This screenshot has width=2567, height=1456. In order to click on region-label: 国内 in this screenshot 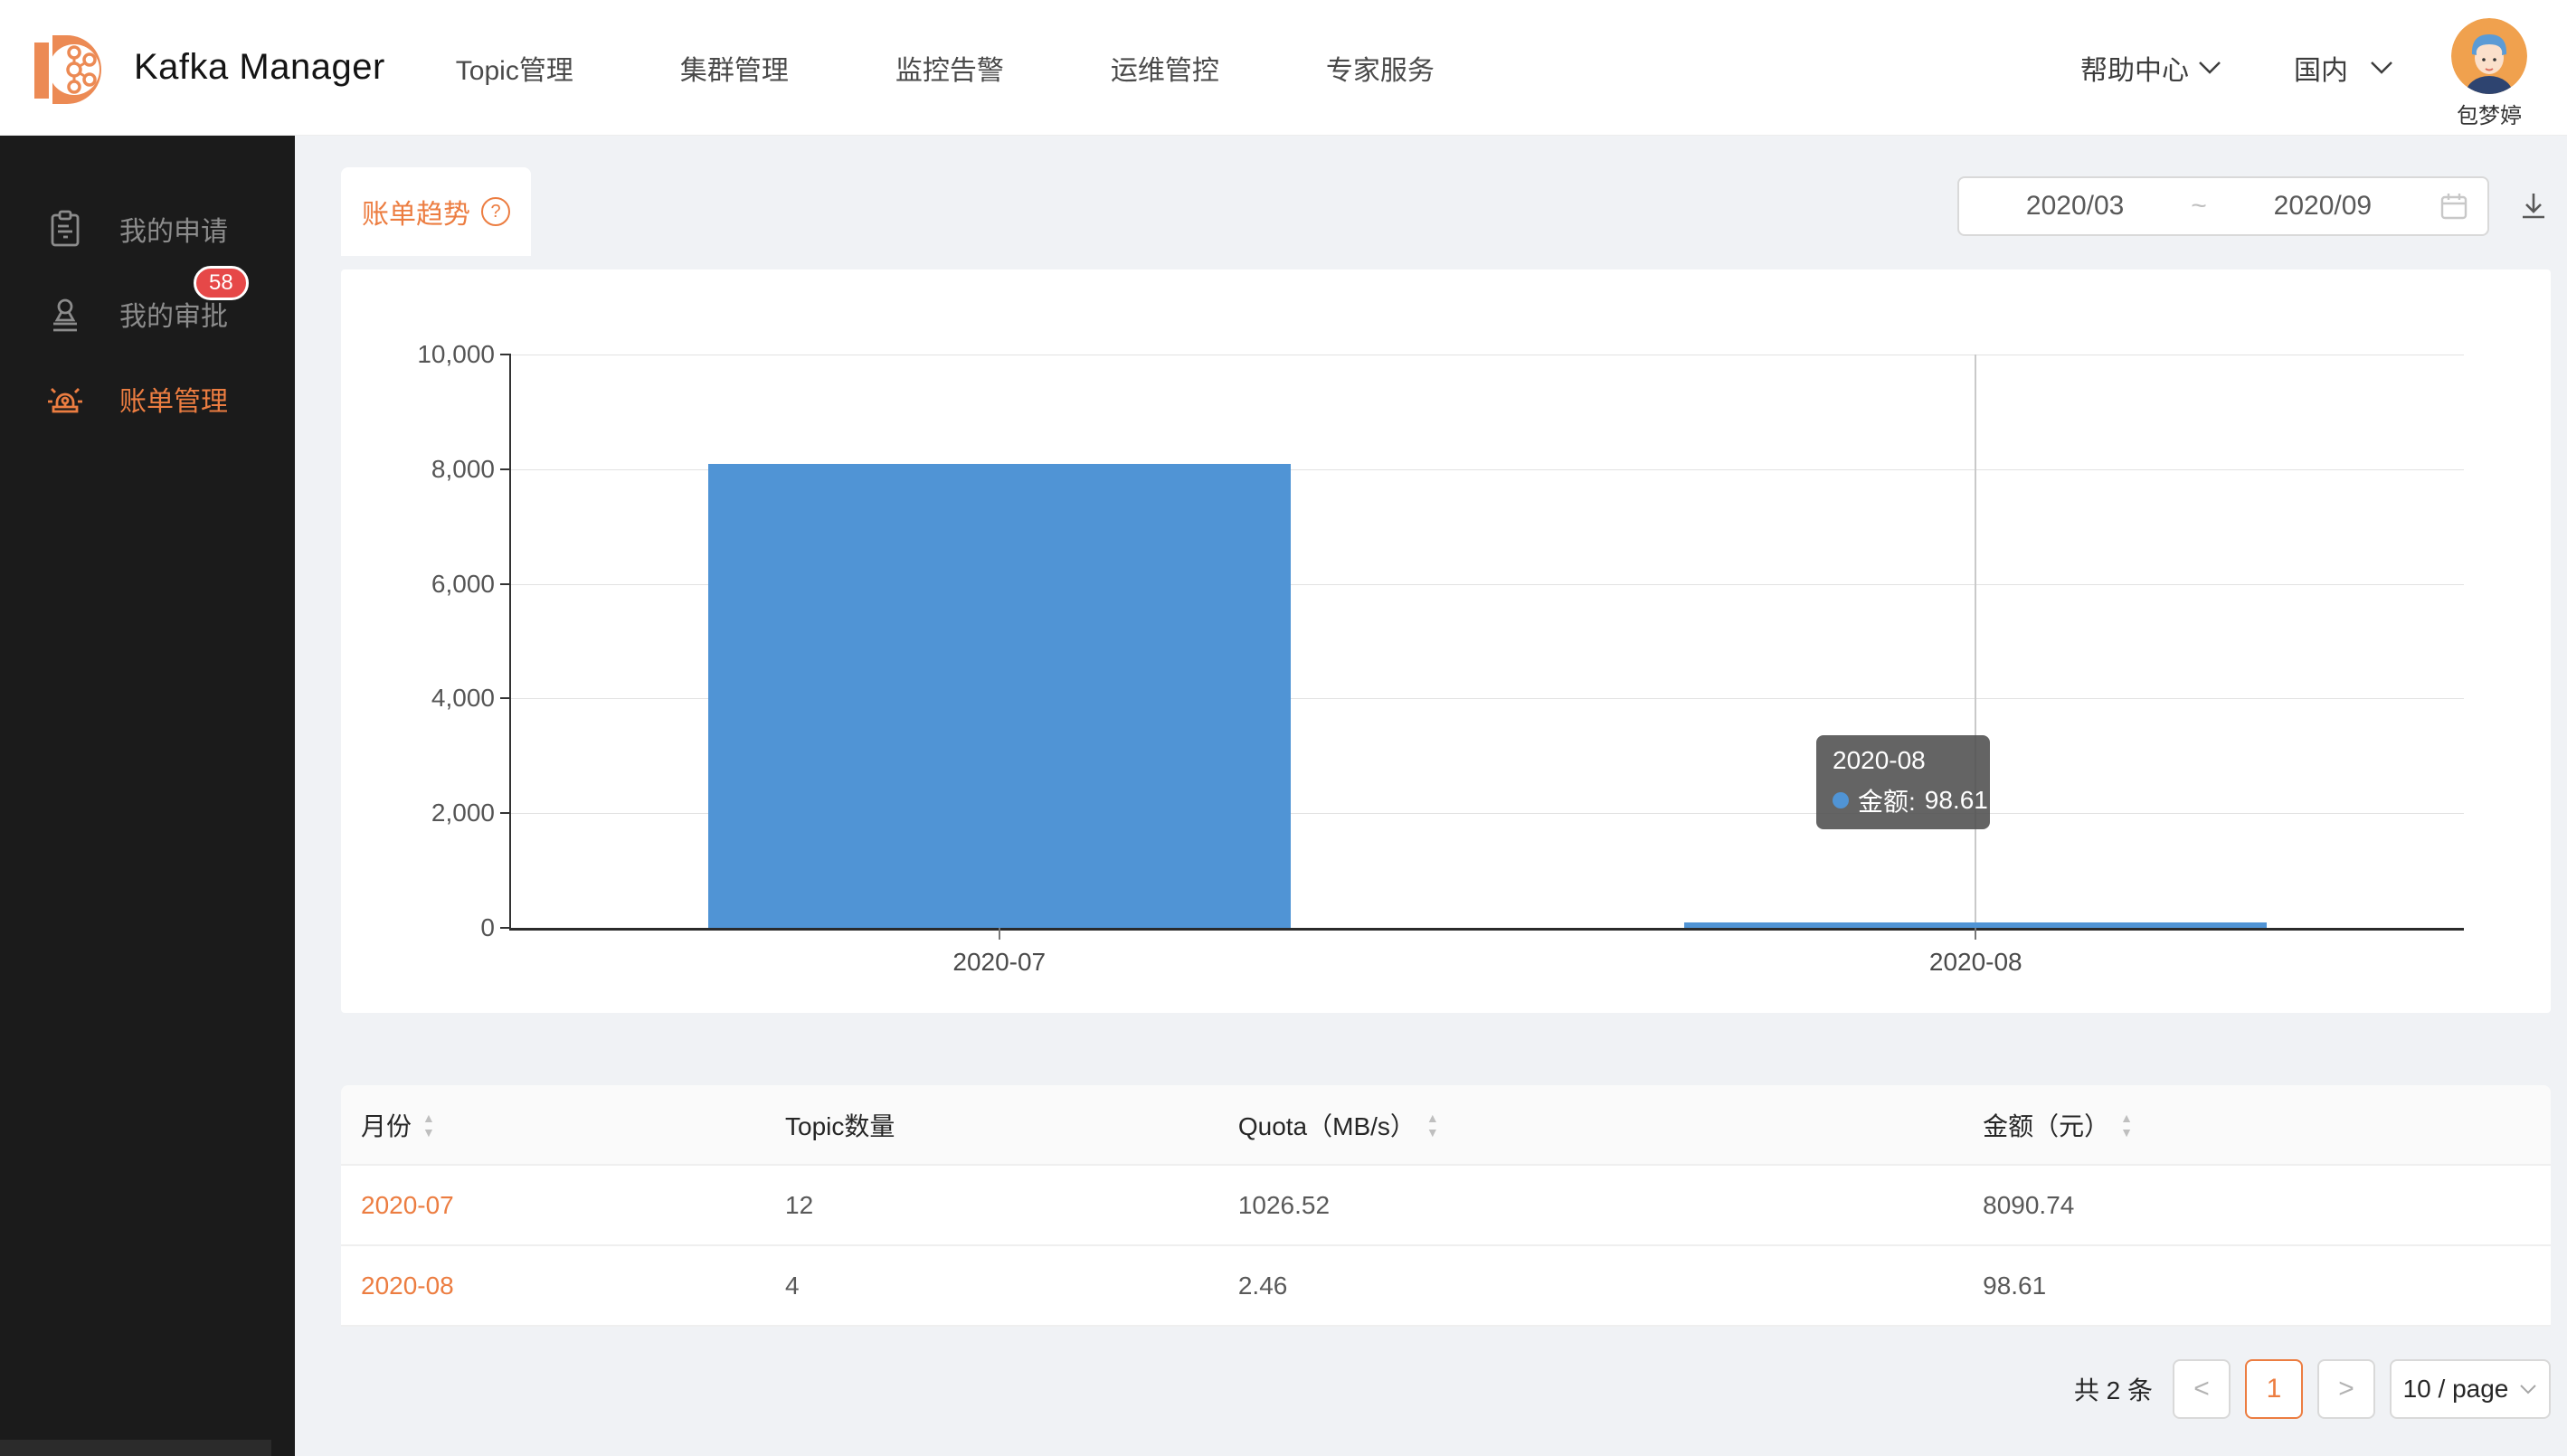, I will do `click(2321, 70)`.